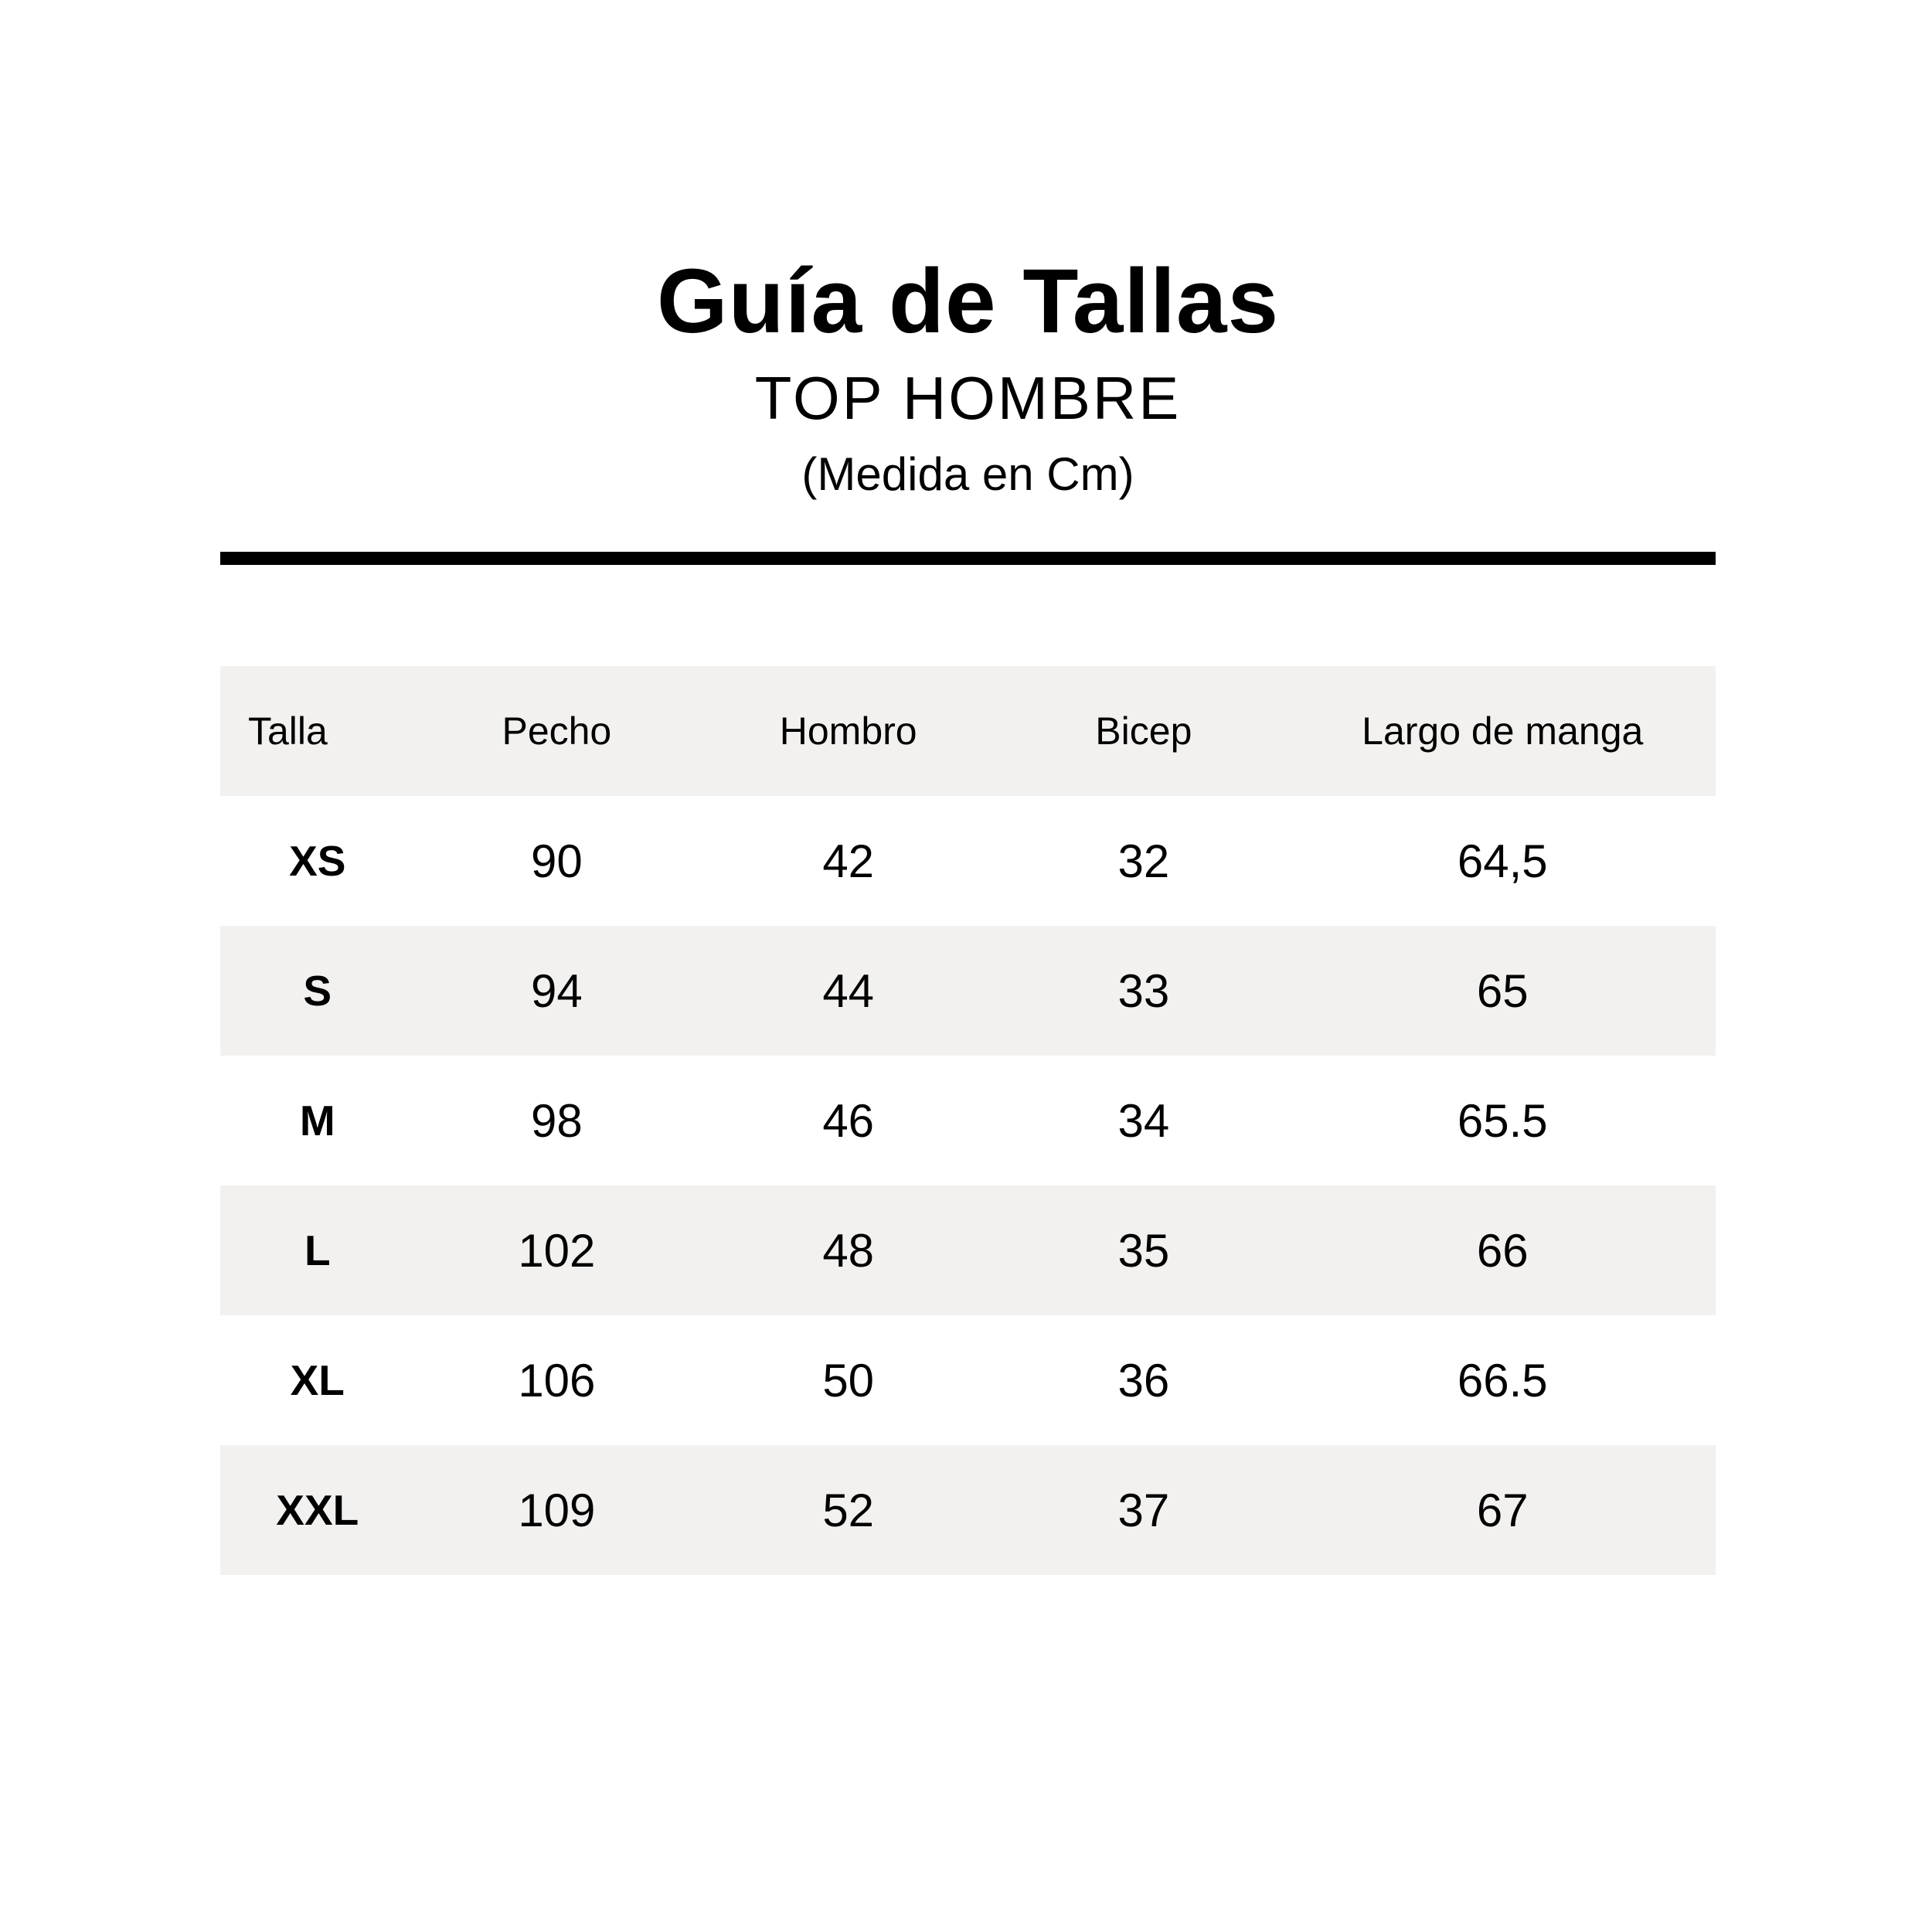  What do you see at coordinates (1143, 1120) in the screenshot?
I see `cell-bicep: 34` at bounding box center [1143, 1120].